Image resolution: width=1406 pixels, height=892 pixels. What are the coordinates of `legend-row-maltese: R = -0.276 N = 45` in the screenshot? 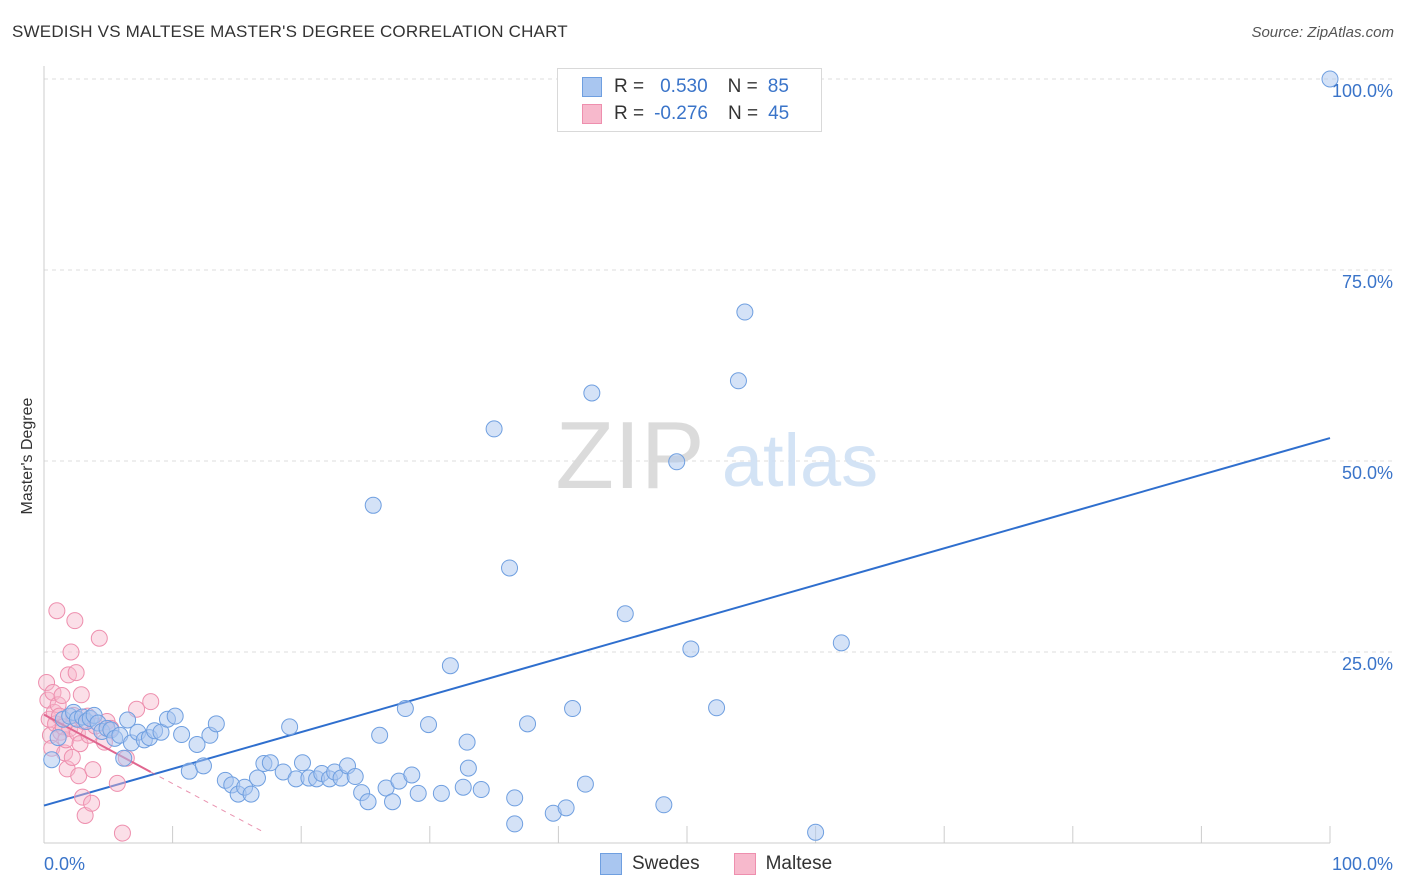 It's located at (685, 114).